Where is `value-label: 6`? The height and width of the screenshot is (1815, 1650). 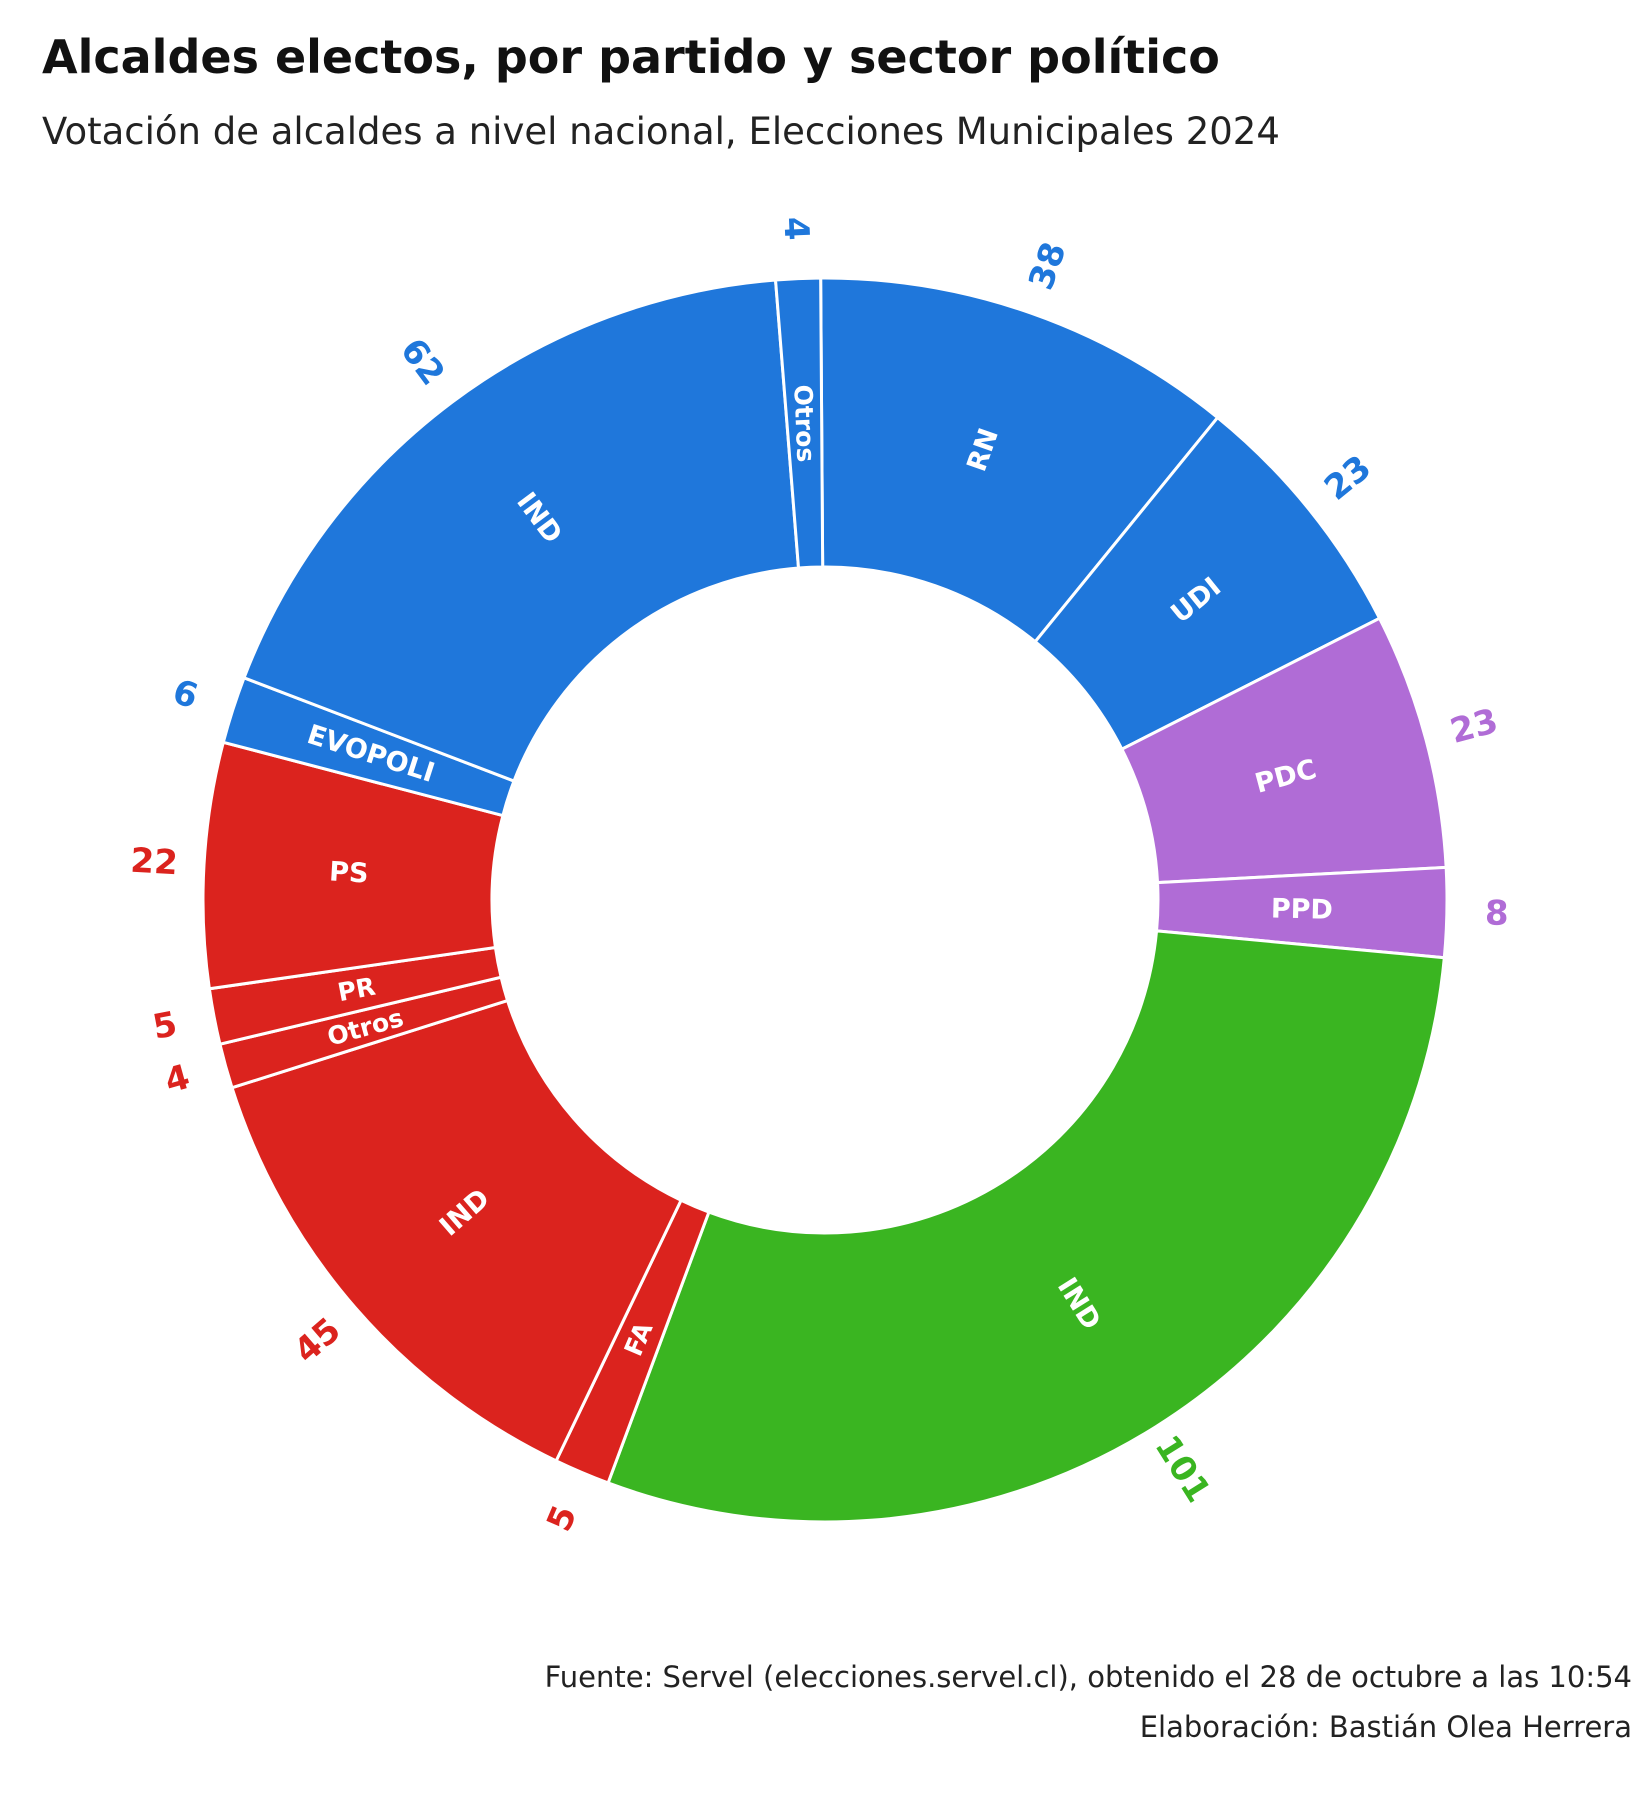 value-label: 6 is located at coordinates (185, 694).